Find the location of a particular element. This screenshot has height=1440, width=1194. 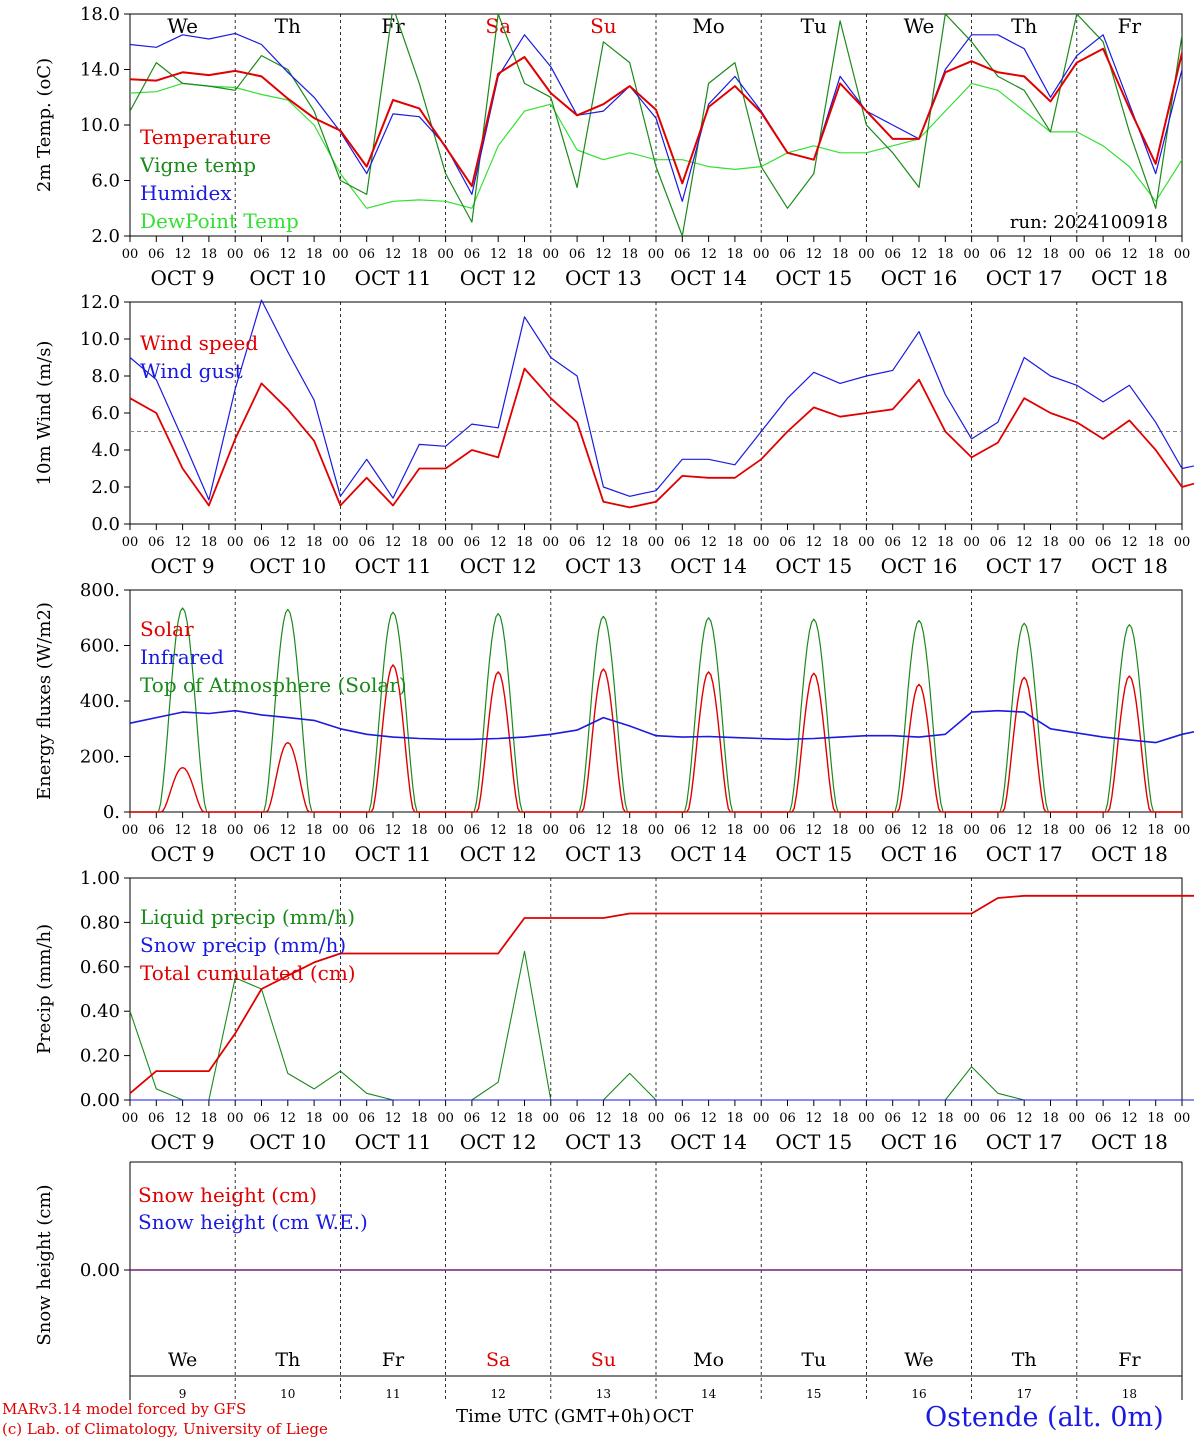

series-line-wind-speed is located at coordinates (661, 438).